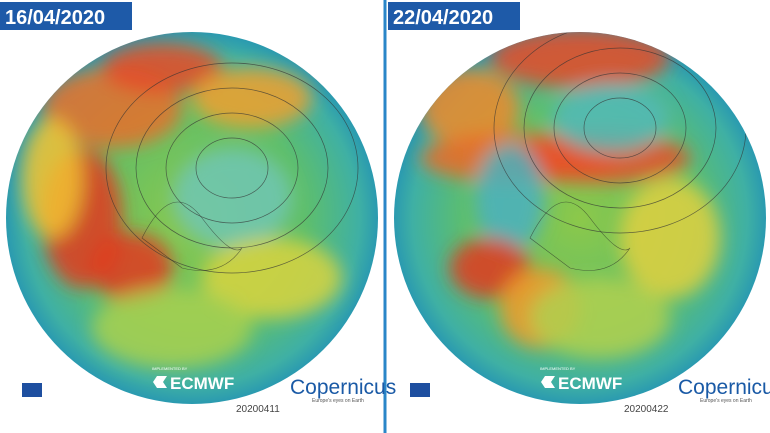  What do you see at coordinates (258, 409) in the screenshot?
I see `date-stamp: 20200411` at bounding box center [258, 409].